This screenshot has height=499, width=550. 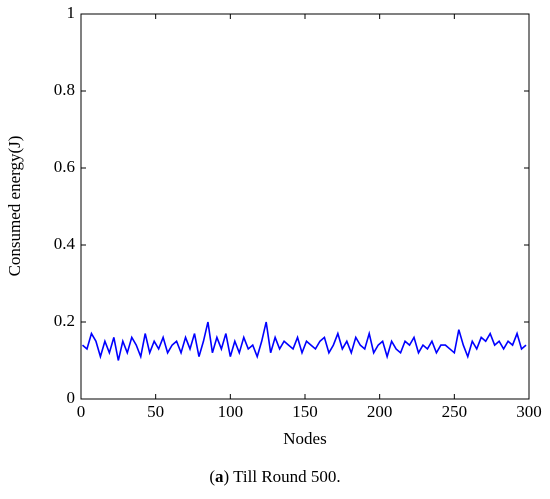 What do you see at coordinates (380, 411) in the screenshot?
I see `x-tick-label: 200` at bounding box center [380, 411].